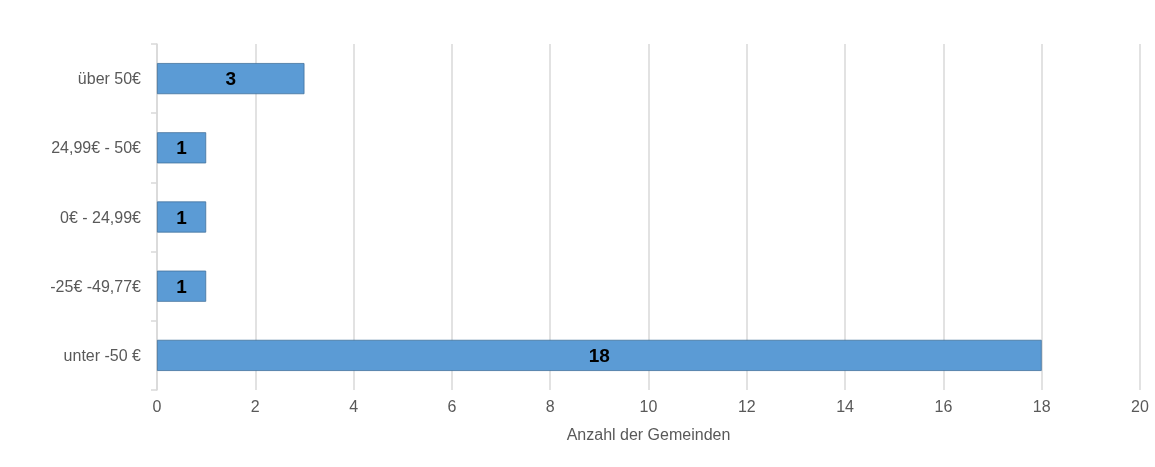 The image size is (1155, 467). Describe the element at coordinates (648, 406) in the screenshot. I see `x-tick-label: 10` at that location.